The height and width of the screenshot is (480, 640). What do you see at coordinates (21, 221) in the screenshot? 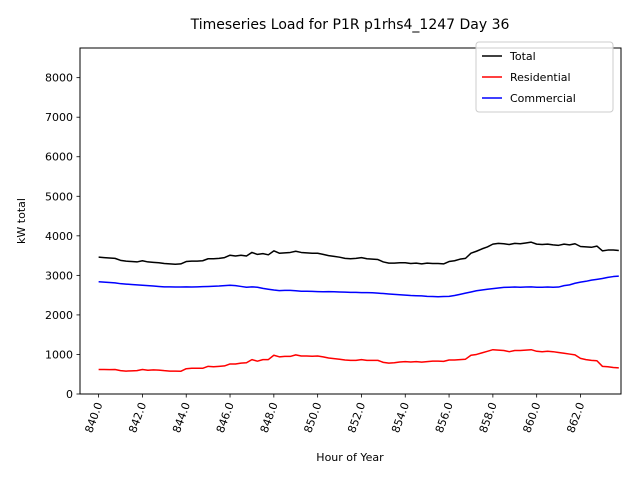
I see `y-axis-label: kW total` at bounding box center [21, 221].